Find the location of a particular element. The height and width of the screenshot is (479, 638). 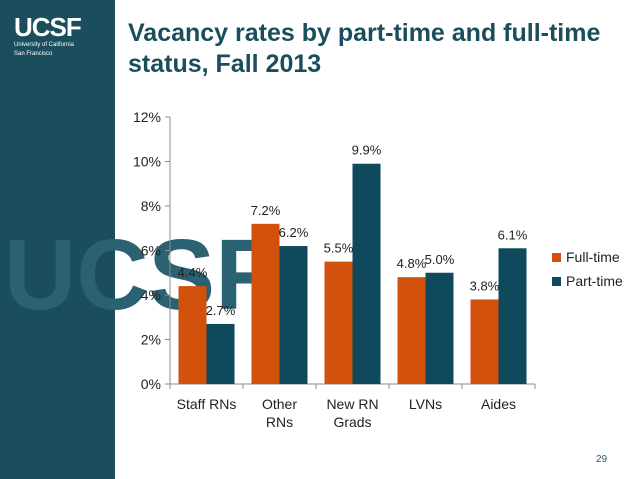

data-label: 4.8% is located at coordinates (412, 263).